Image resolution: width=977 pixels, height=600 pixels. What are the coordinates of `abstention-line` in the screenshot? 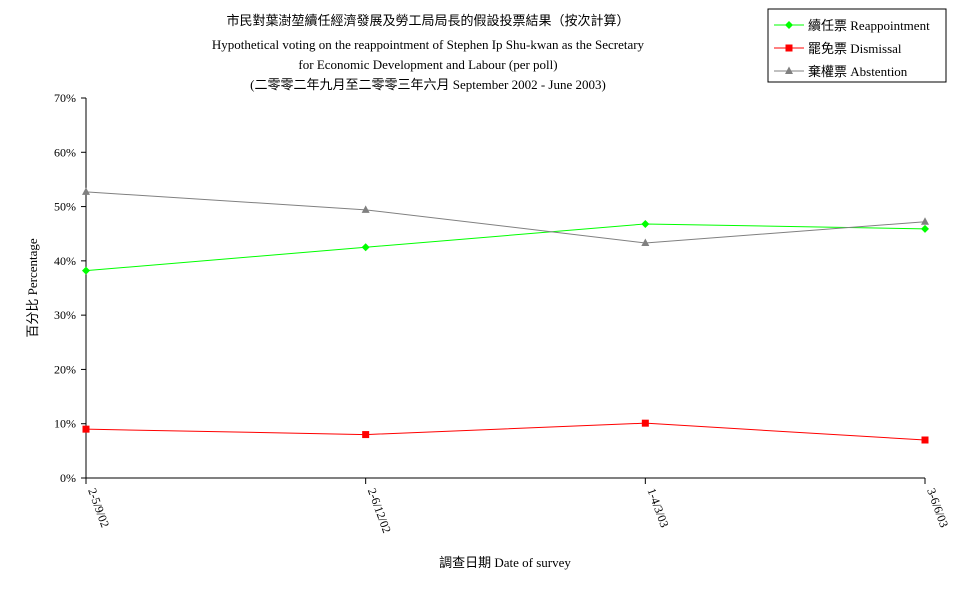 It's located at (505, 217).